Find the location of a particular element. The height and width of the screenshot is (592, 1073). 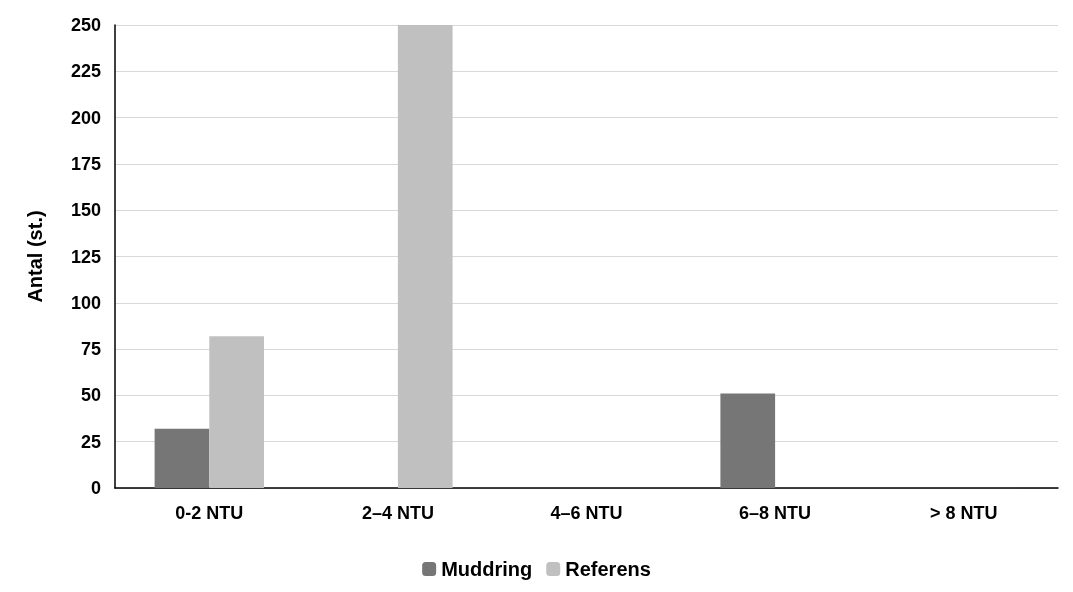

y-tick-label: 125 is located at coordinates (85, 256).